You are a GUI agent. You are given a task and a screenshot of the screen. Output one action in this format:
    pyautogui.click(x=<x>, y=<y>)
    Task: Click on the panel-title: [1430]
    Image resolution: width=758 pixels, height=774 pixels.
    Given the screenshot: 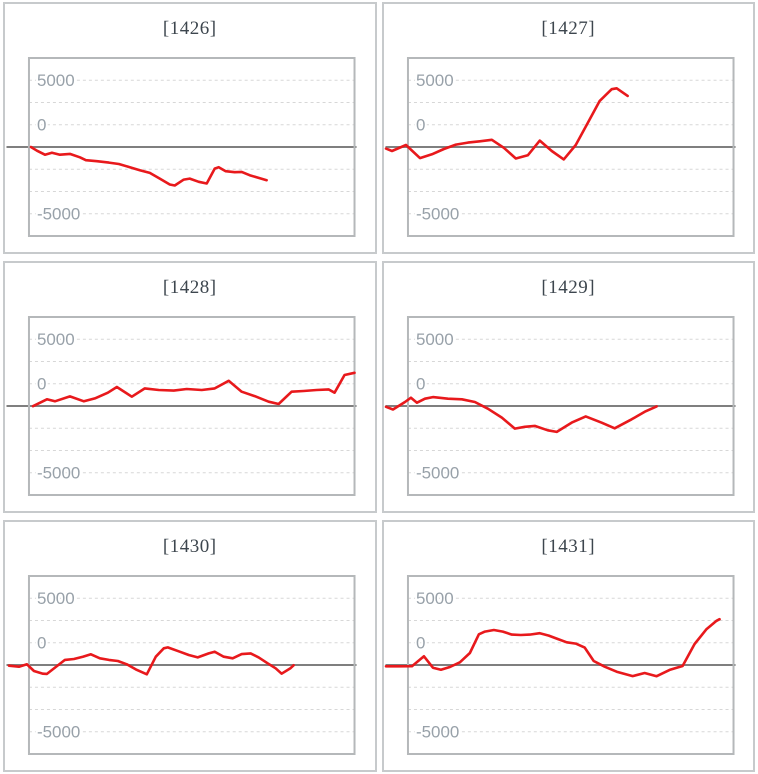 What is the action you would take?
    pyautogui.click(x=189, y=546)
    